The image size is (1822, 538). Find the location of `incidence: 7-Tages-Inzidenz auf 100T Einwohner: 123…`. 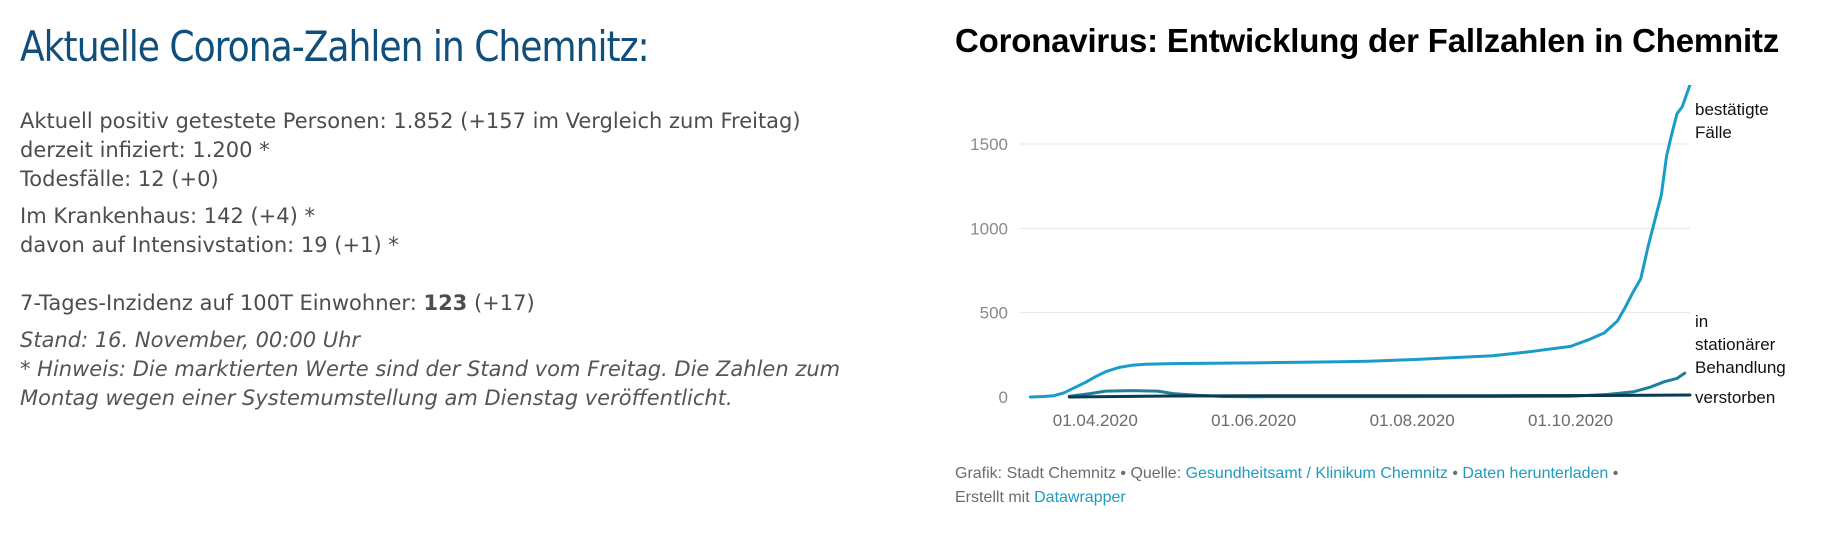

incidence: 7-Tages-Inzidenz auf 100T Einwohner: 123… is located at coordinates (460, 303).